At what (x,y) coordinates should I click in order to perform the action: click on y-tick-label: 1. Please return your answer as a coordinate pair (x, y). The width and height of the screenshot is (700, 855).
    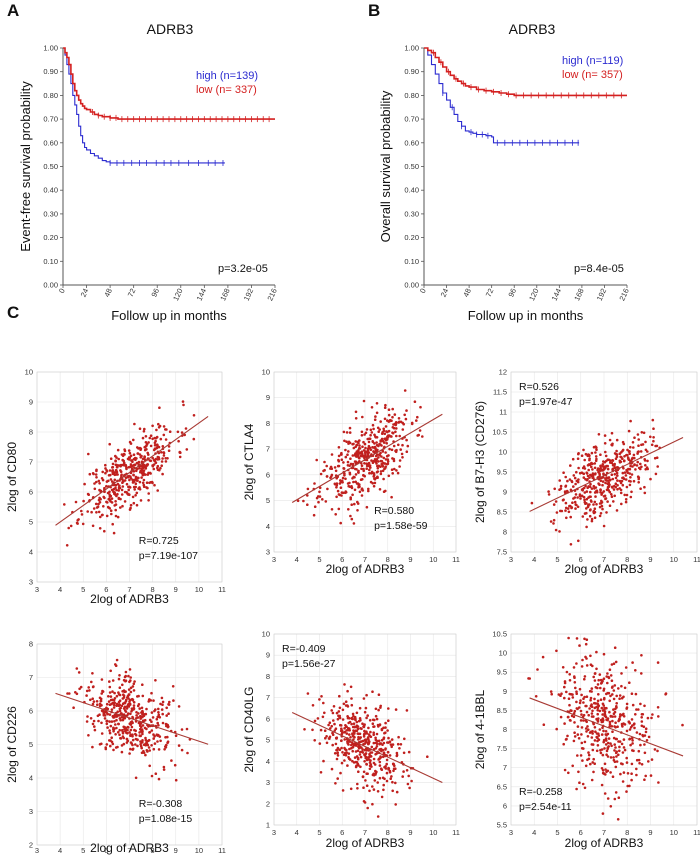
    Looking at the image, I should click on (268, 825).